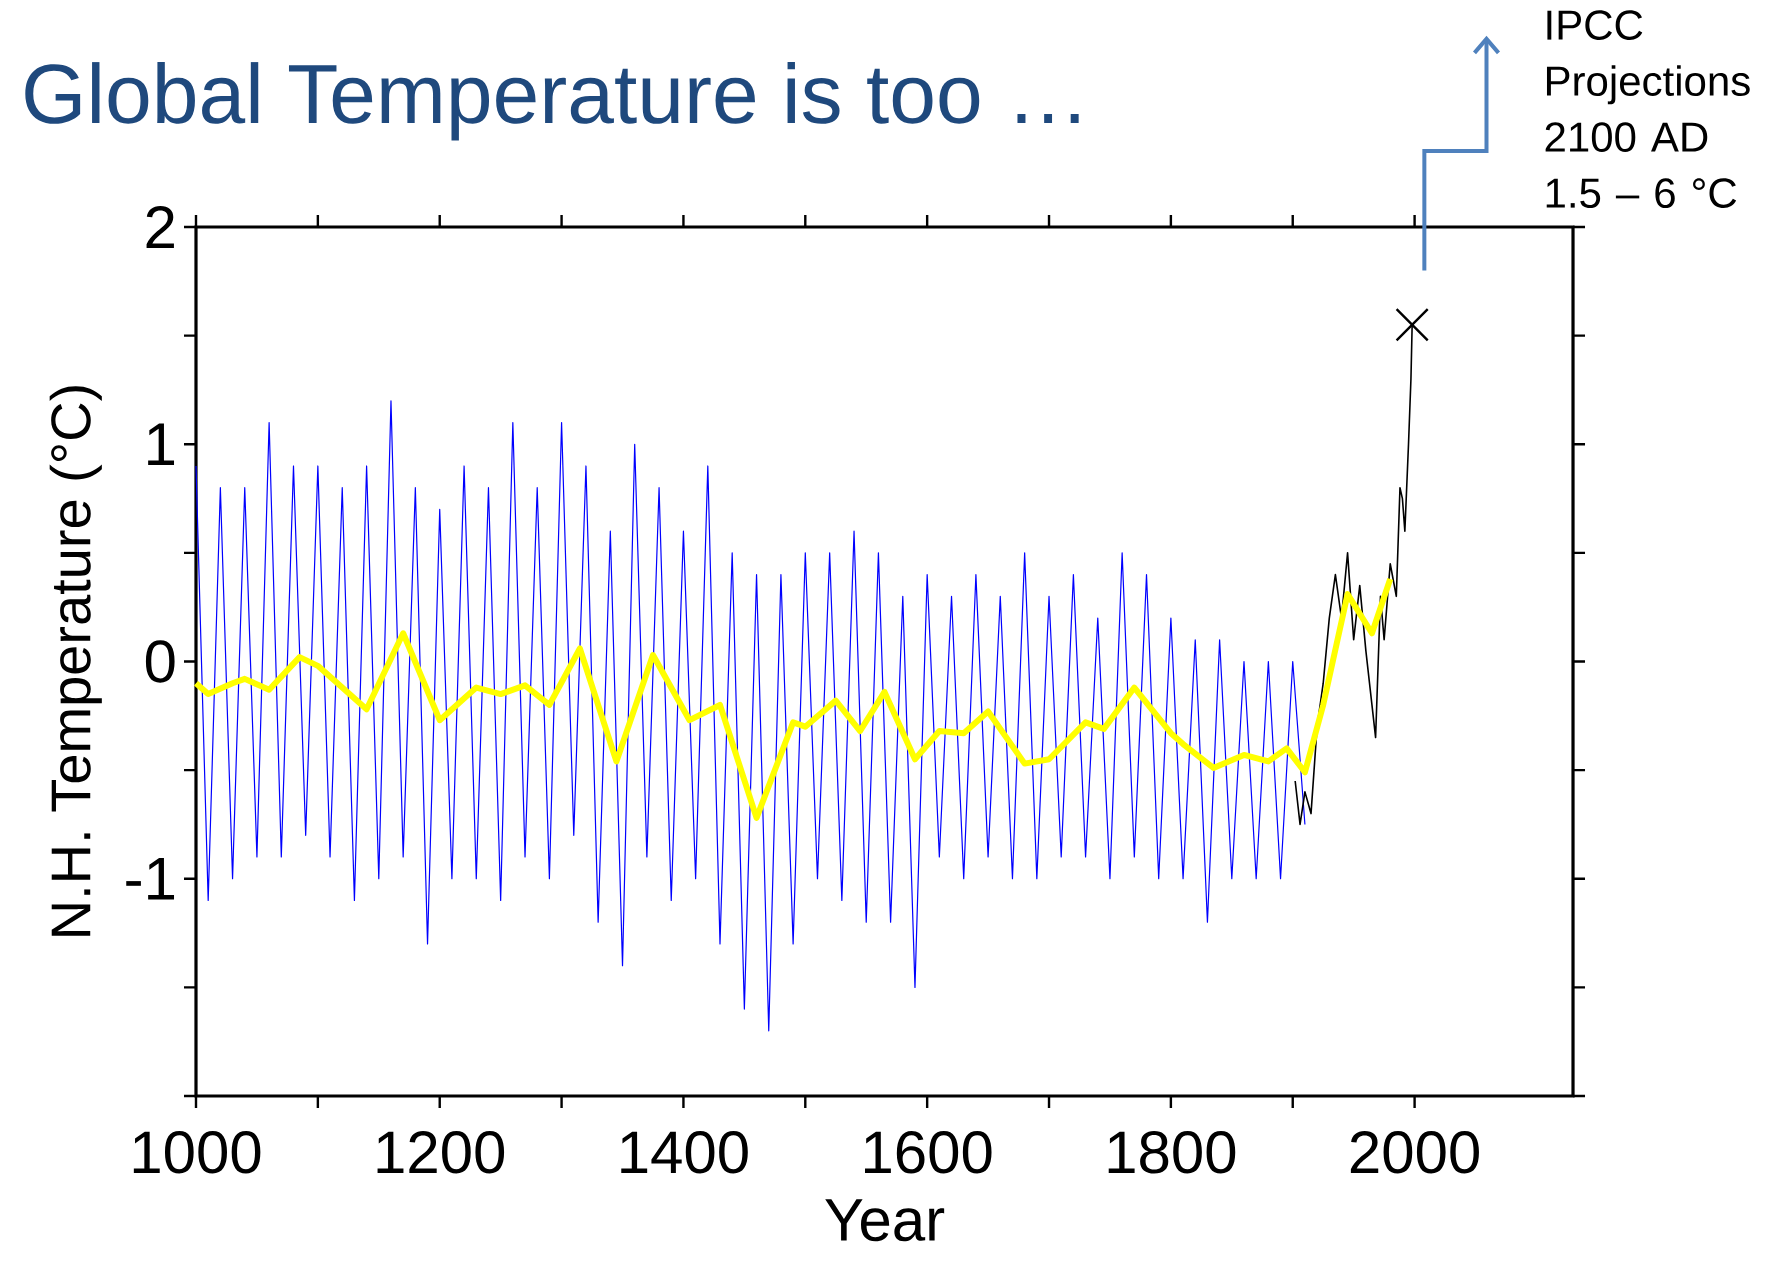  Describe the element at coordinates (885, 1220) in the screenshot. I see `x-axis-title: Year` at that location.